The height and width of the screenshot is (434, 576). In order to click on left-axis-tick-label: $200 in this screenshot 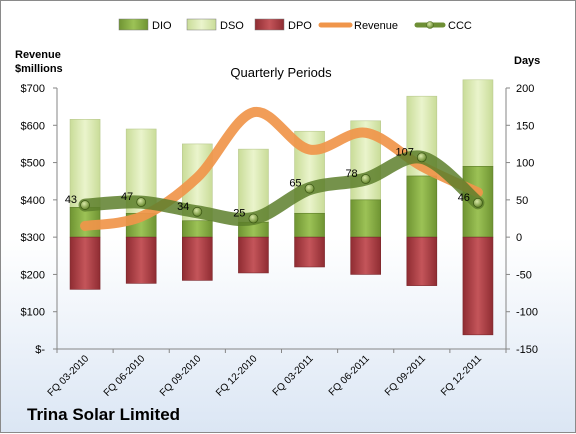, I will do `click(33, 275)`.